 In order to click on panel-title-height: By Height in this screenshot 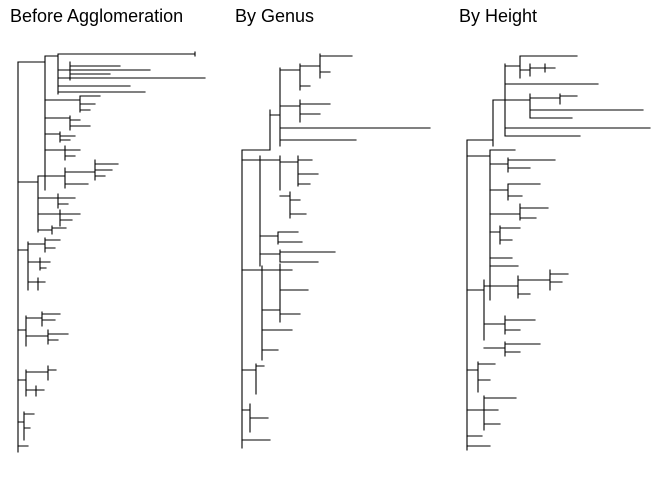, I will do `click(498, 16)`.